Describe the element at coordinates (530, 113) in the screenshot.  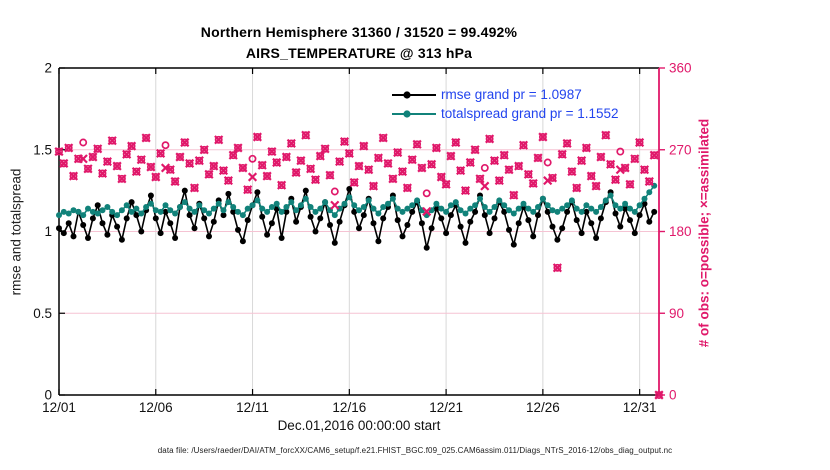
I see `legend-label-totalspread: totalspread grand pr = 1.1552` at that location.